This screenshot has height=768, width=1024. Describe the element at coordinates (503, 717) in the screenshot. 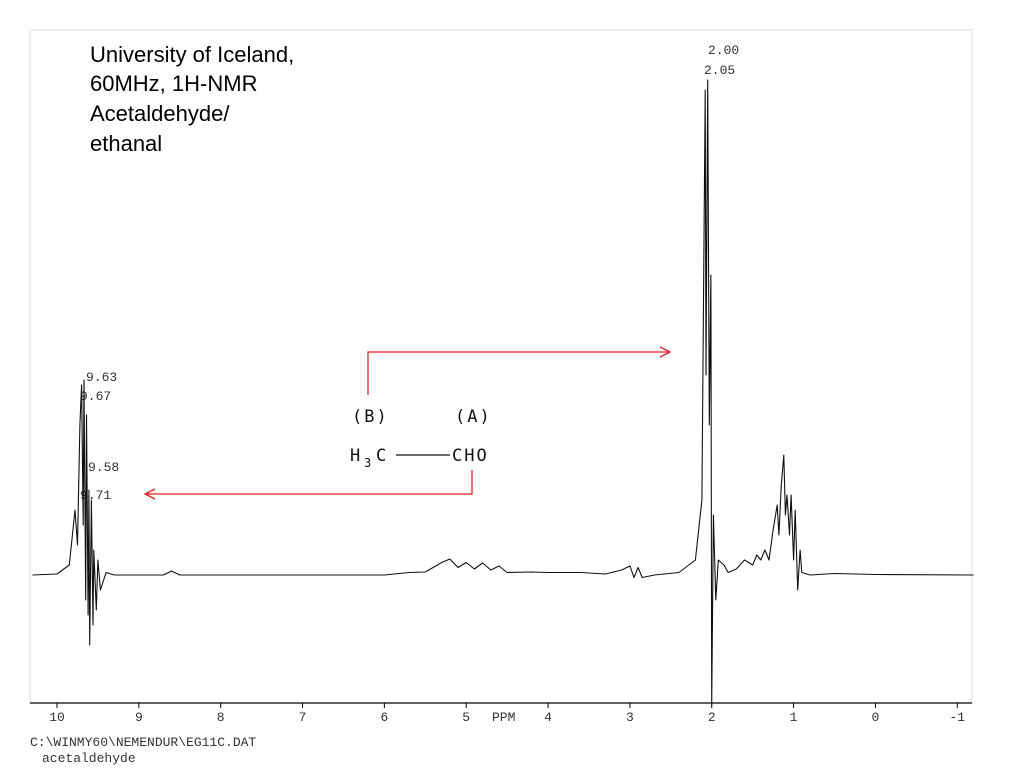

I see `x-axis-label: PPM` at that location.